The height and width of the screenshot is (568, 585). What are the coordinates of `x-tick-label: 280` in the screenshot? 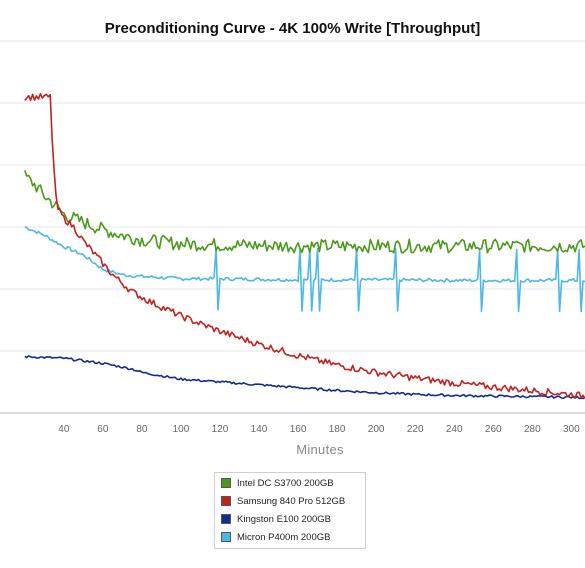 It's located at (532, 429).